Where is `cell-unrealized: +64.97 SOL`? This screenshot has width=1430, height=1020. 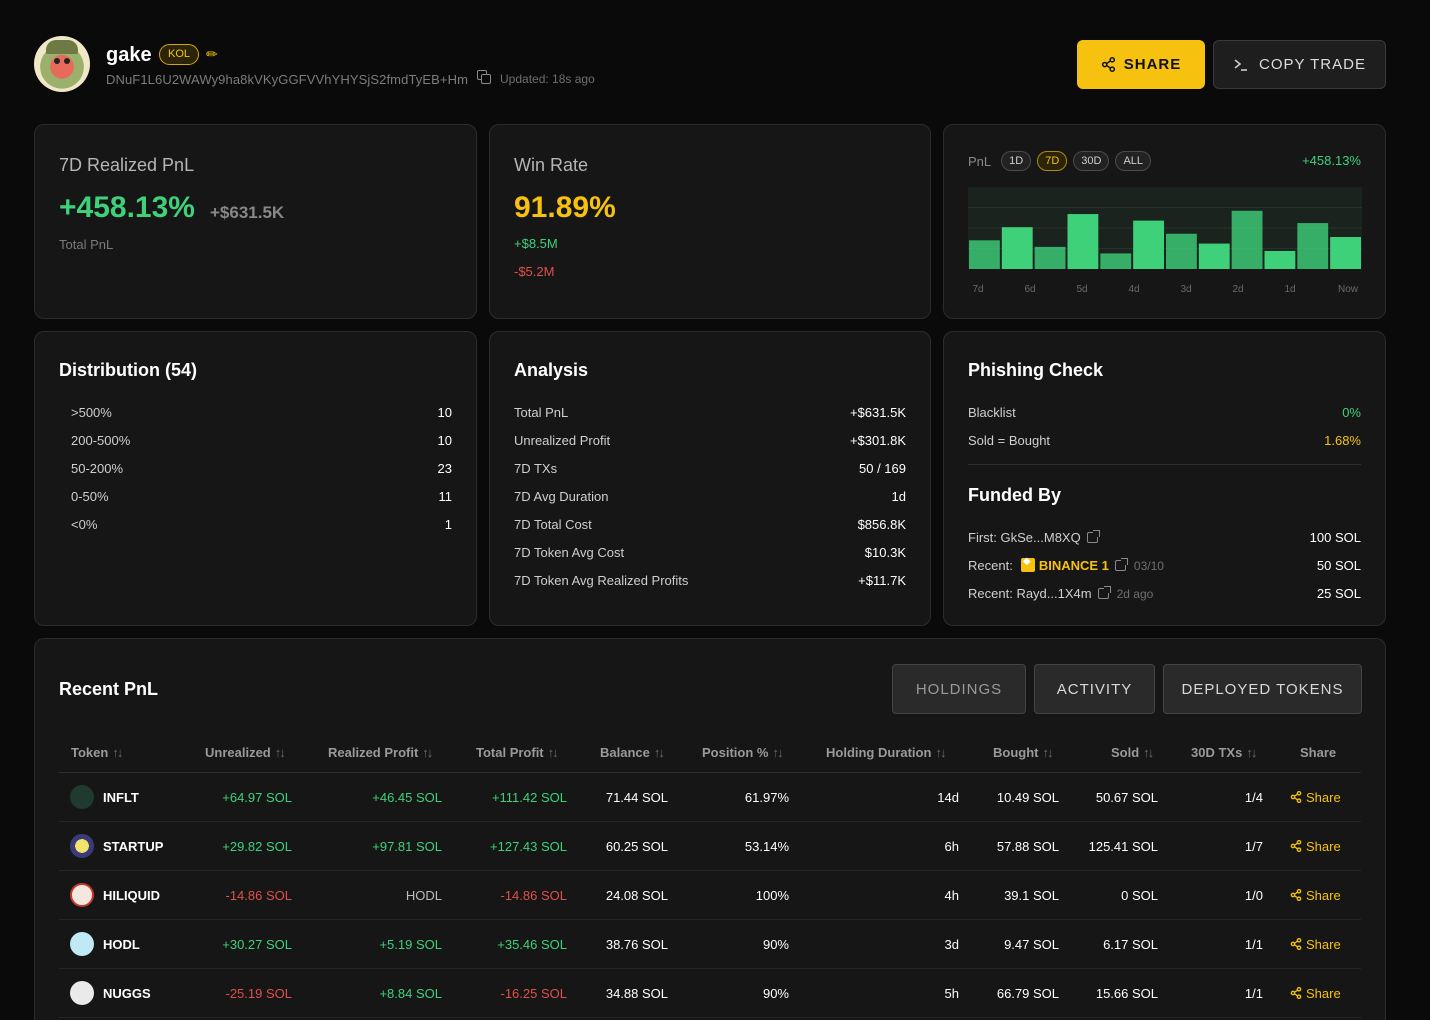
cell-unrealized: +64.97 SOL is located at coordinates (257, 797).